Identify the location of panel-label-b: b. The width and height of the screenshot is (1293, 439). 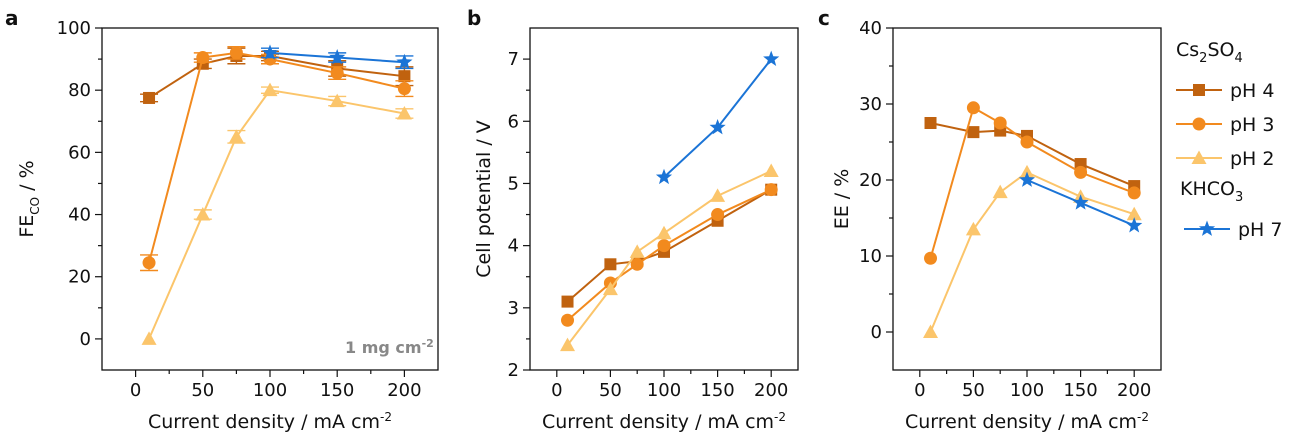
(474, 18).